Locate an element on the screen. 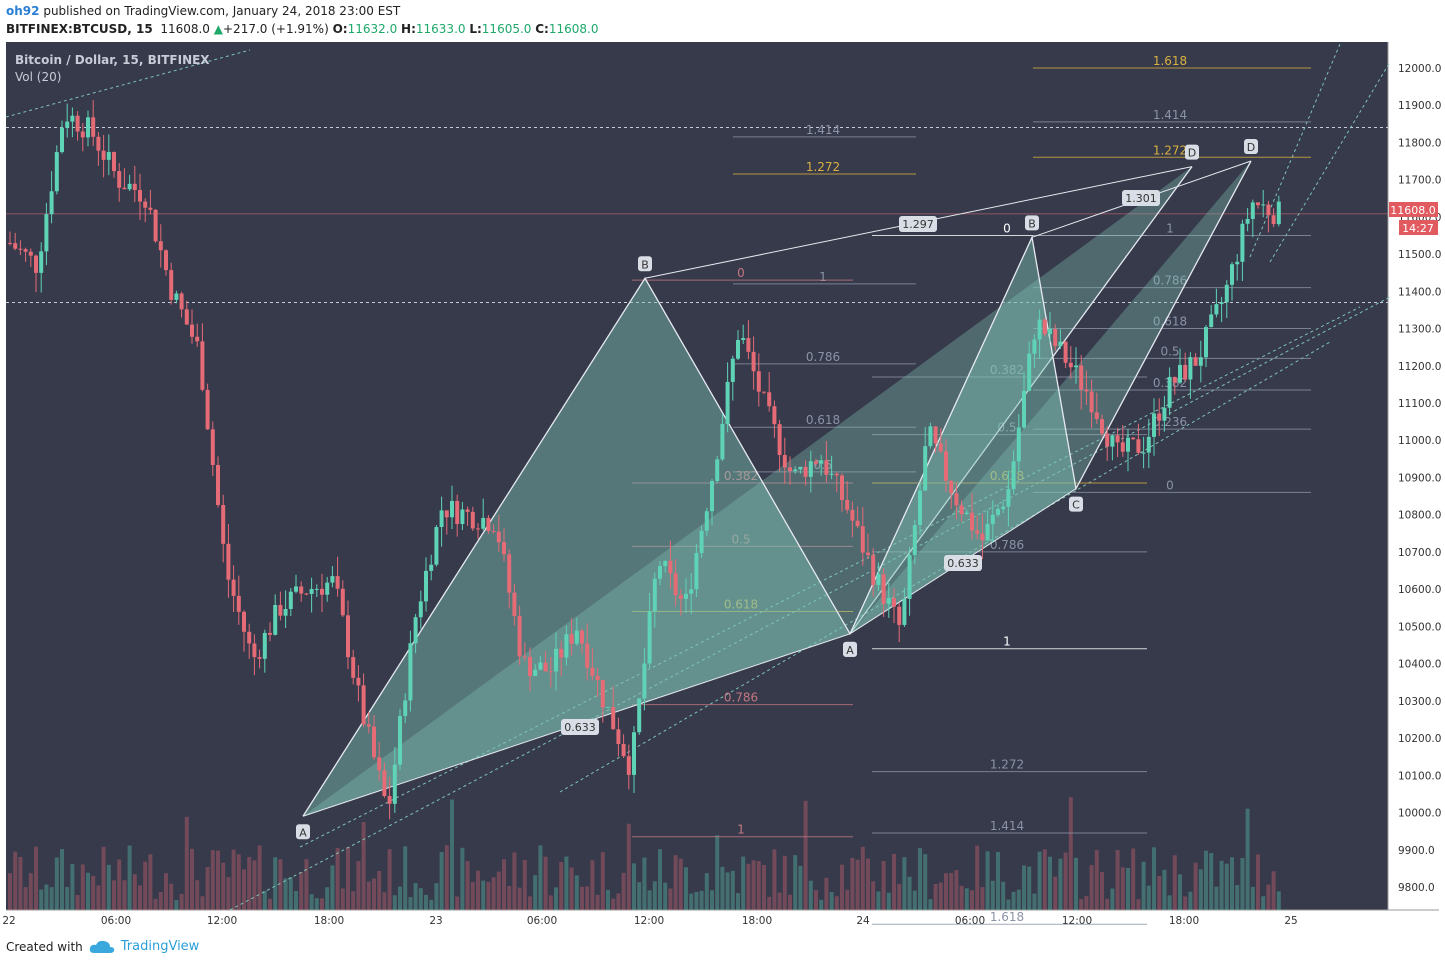 The height and width of the screenshot is (965, 1445). countdown-value: 14:27 is located at coordinates (1418, 228).